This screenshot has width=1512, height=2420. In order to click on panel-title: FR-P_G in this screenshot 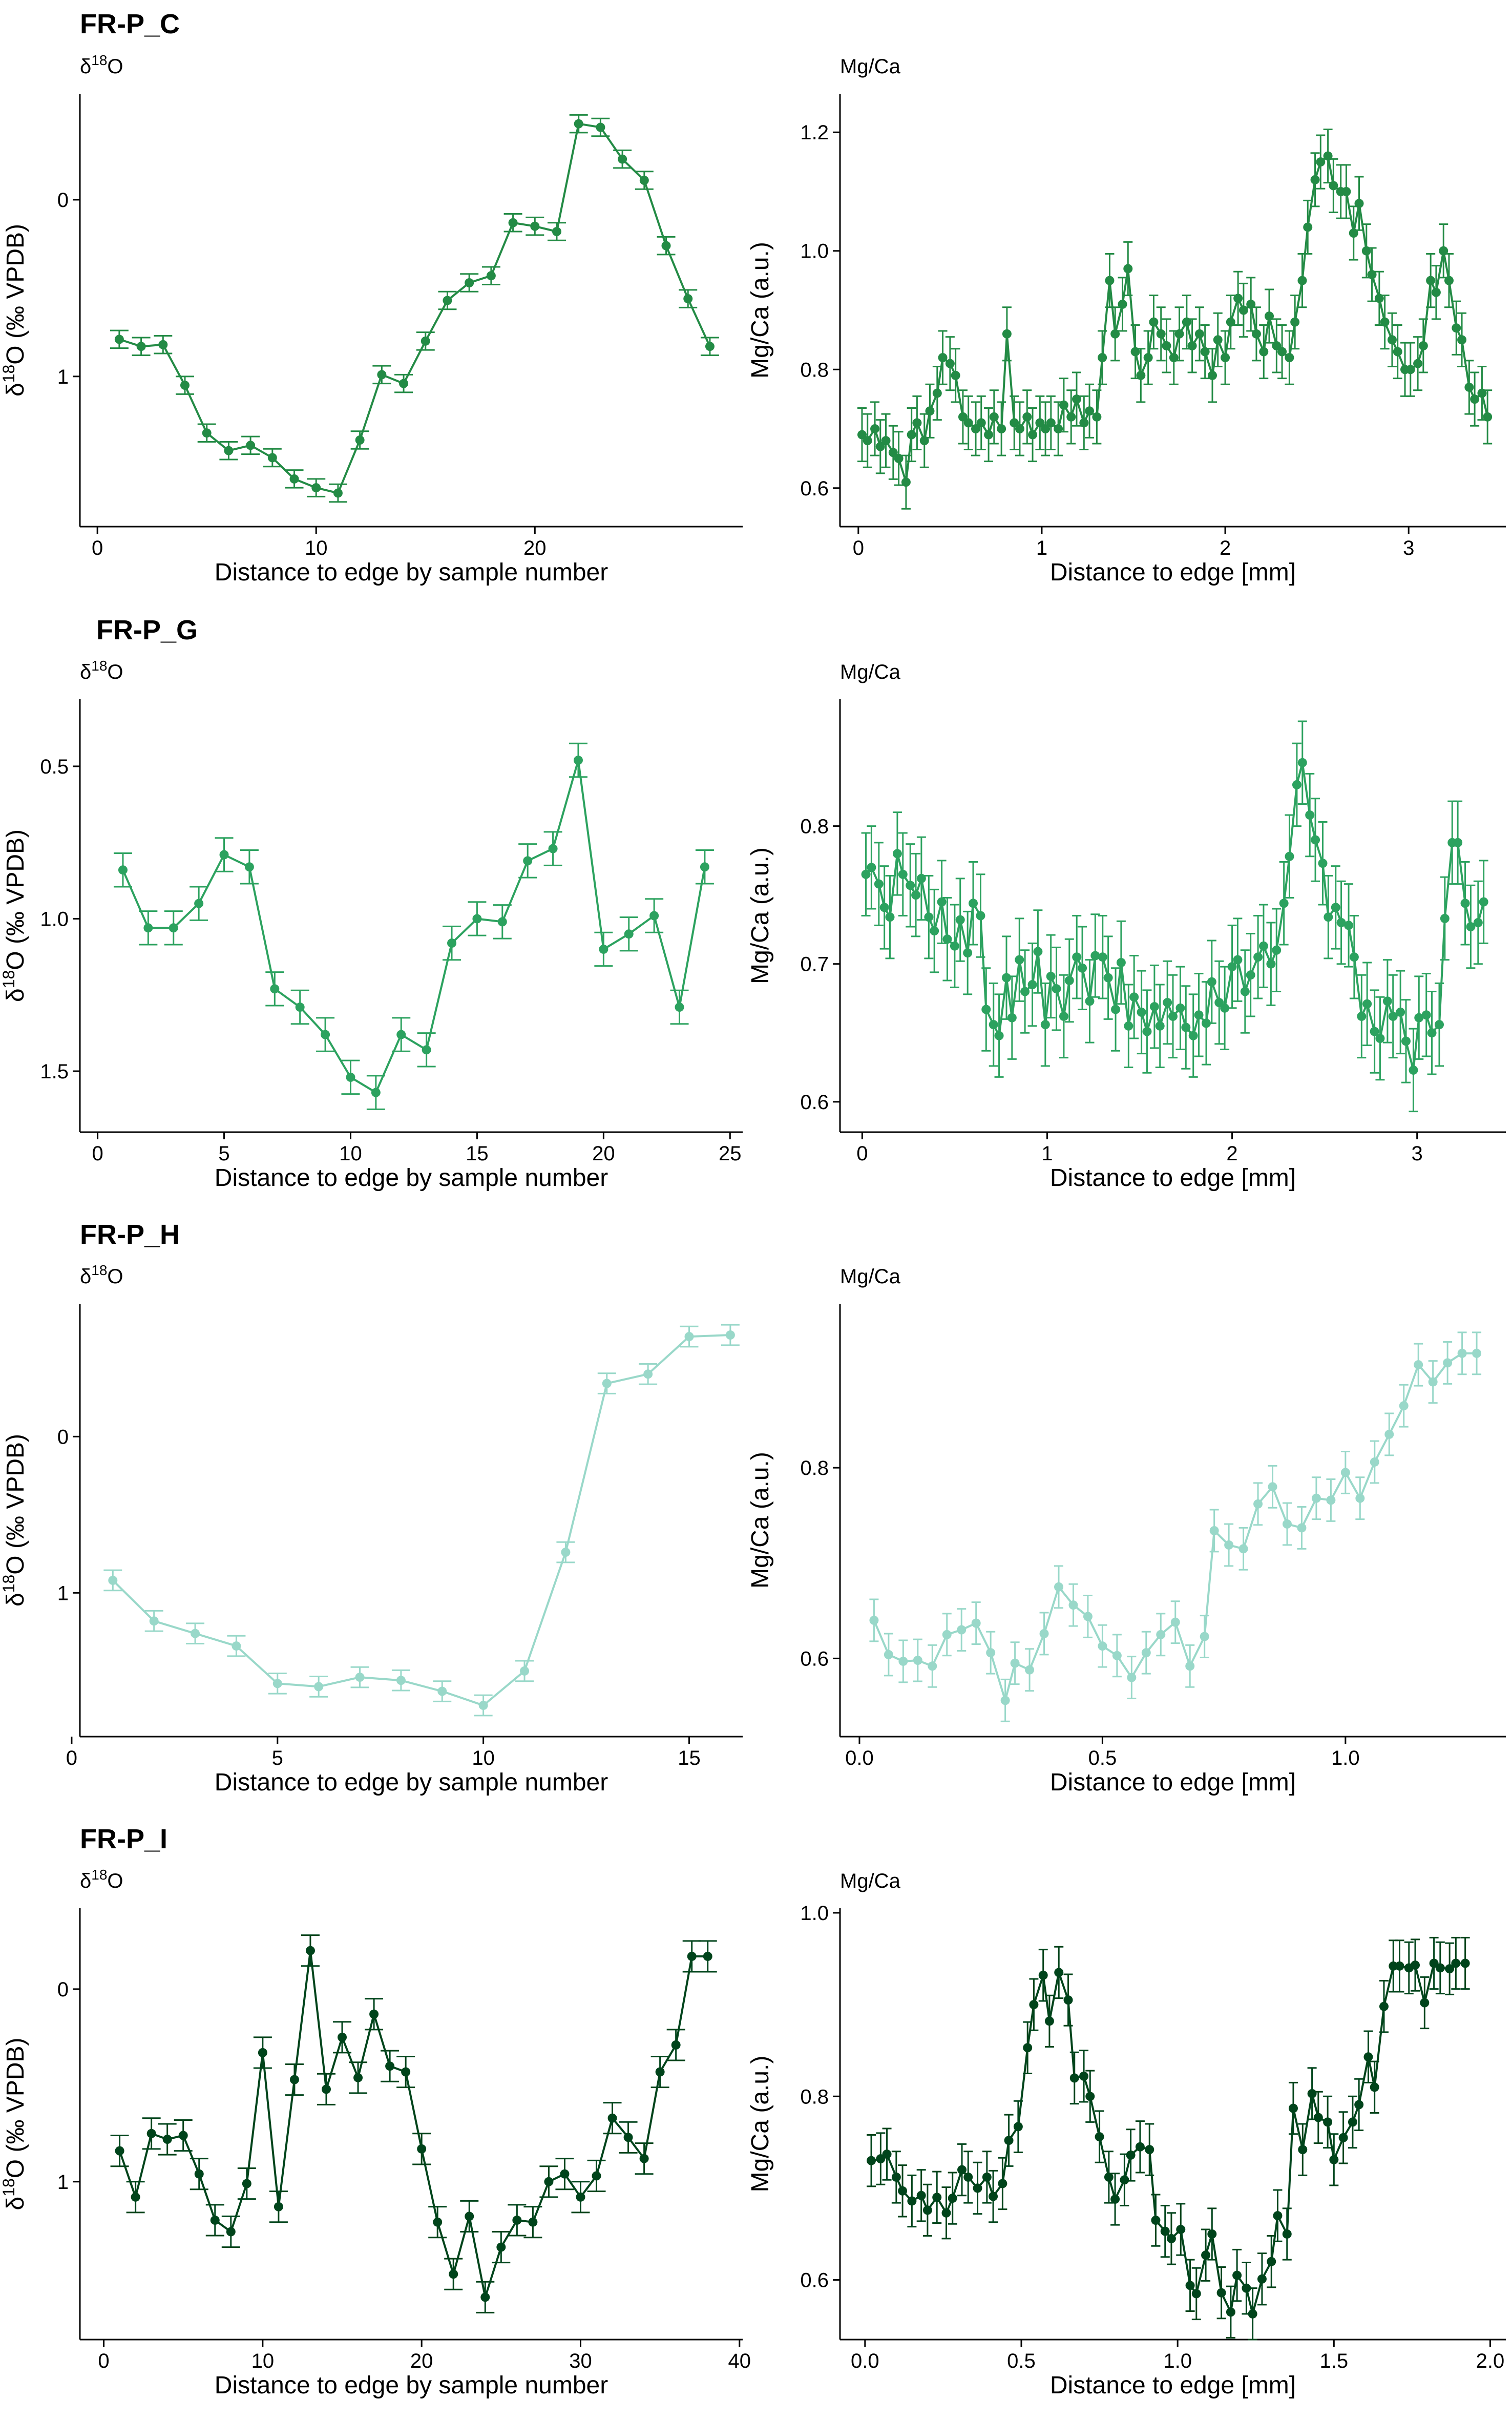, I will do `click(147, 630)`.